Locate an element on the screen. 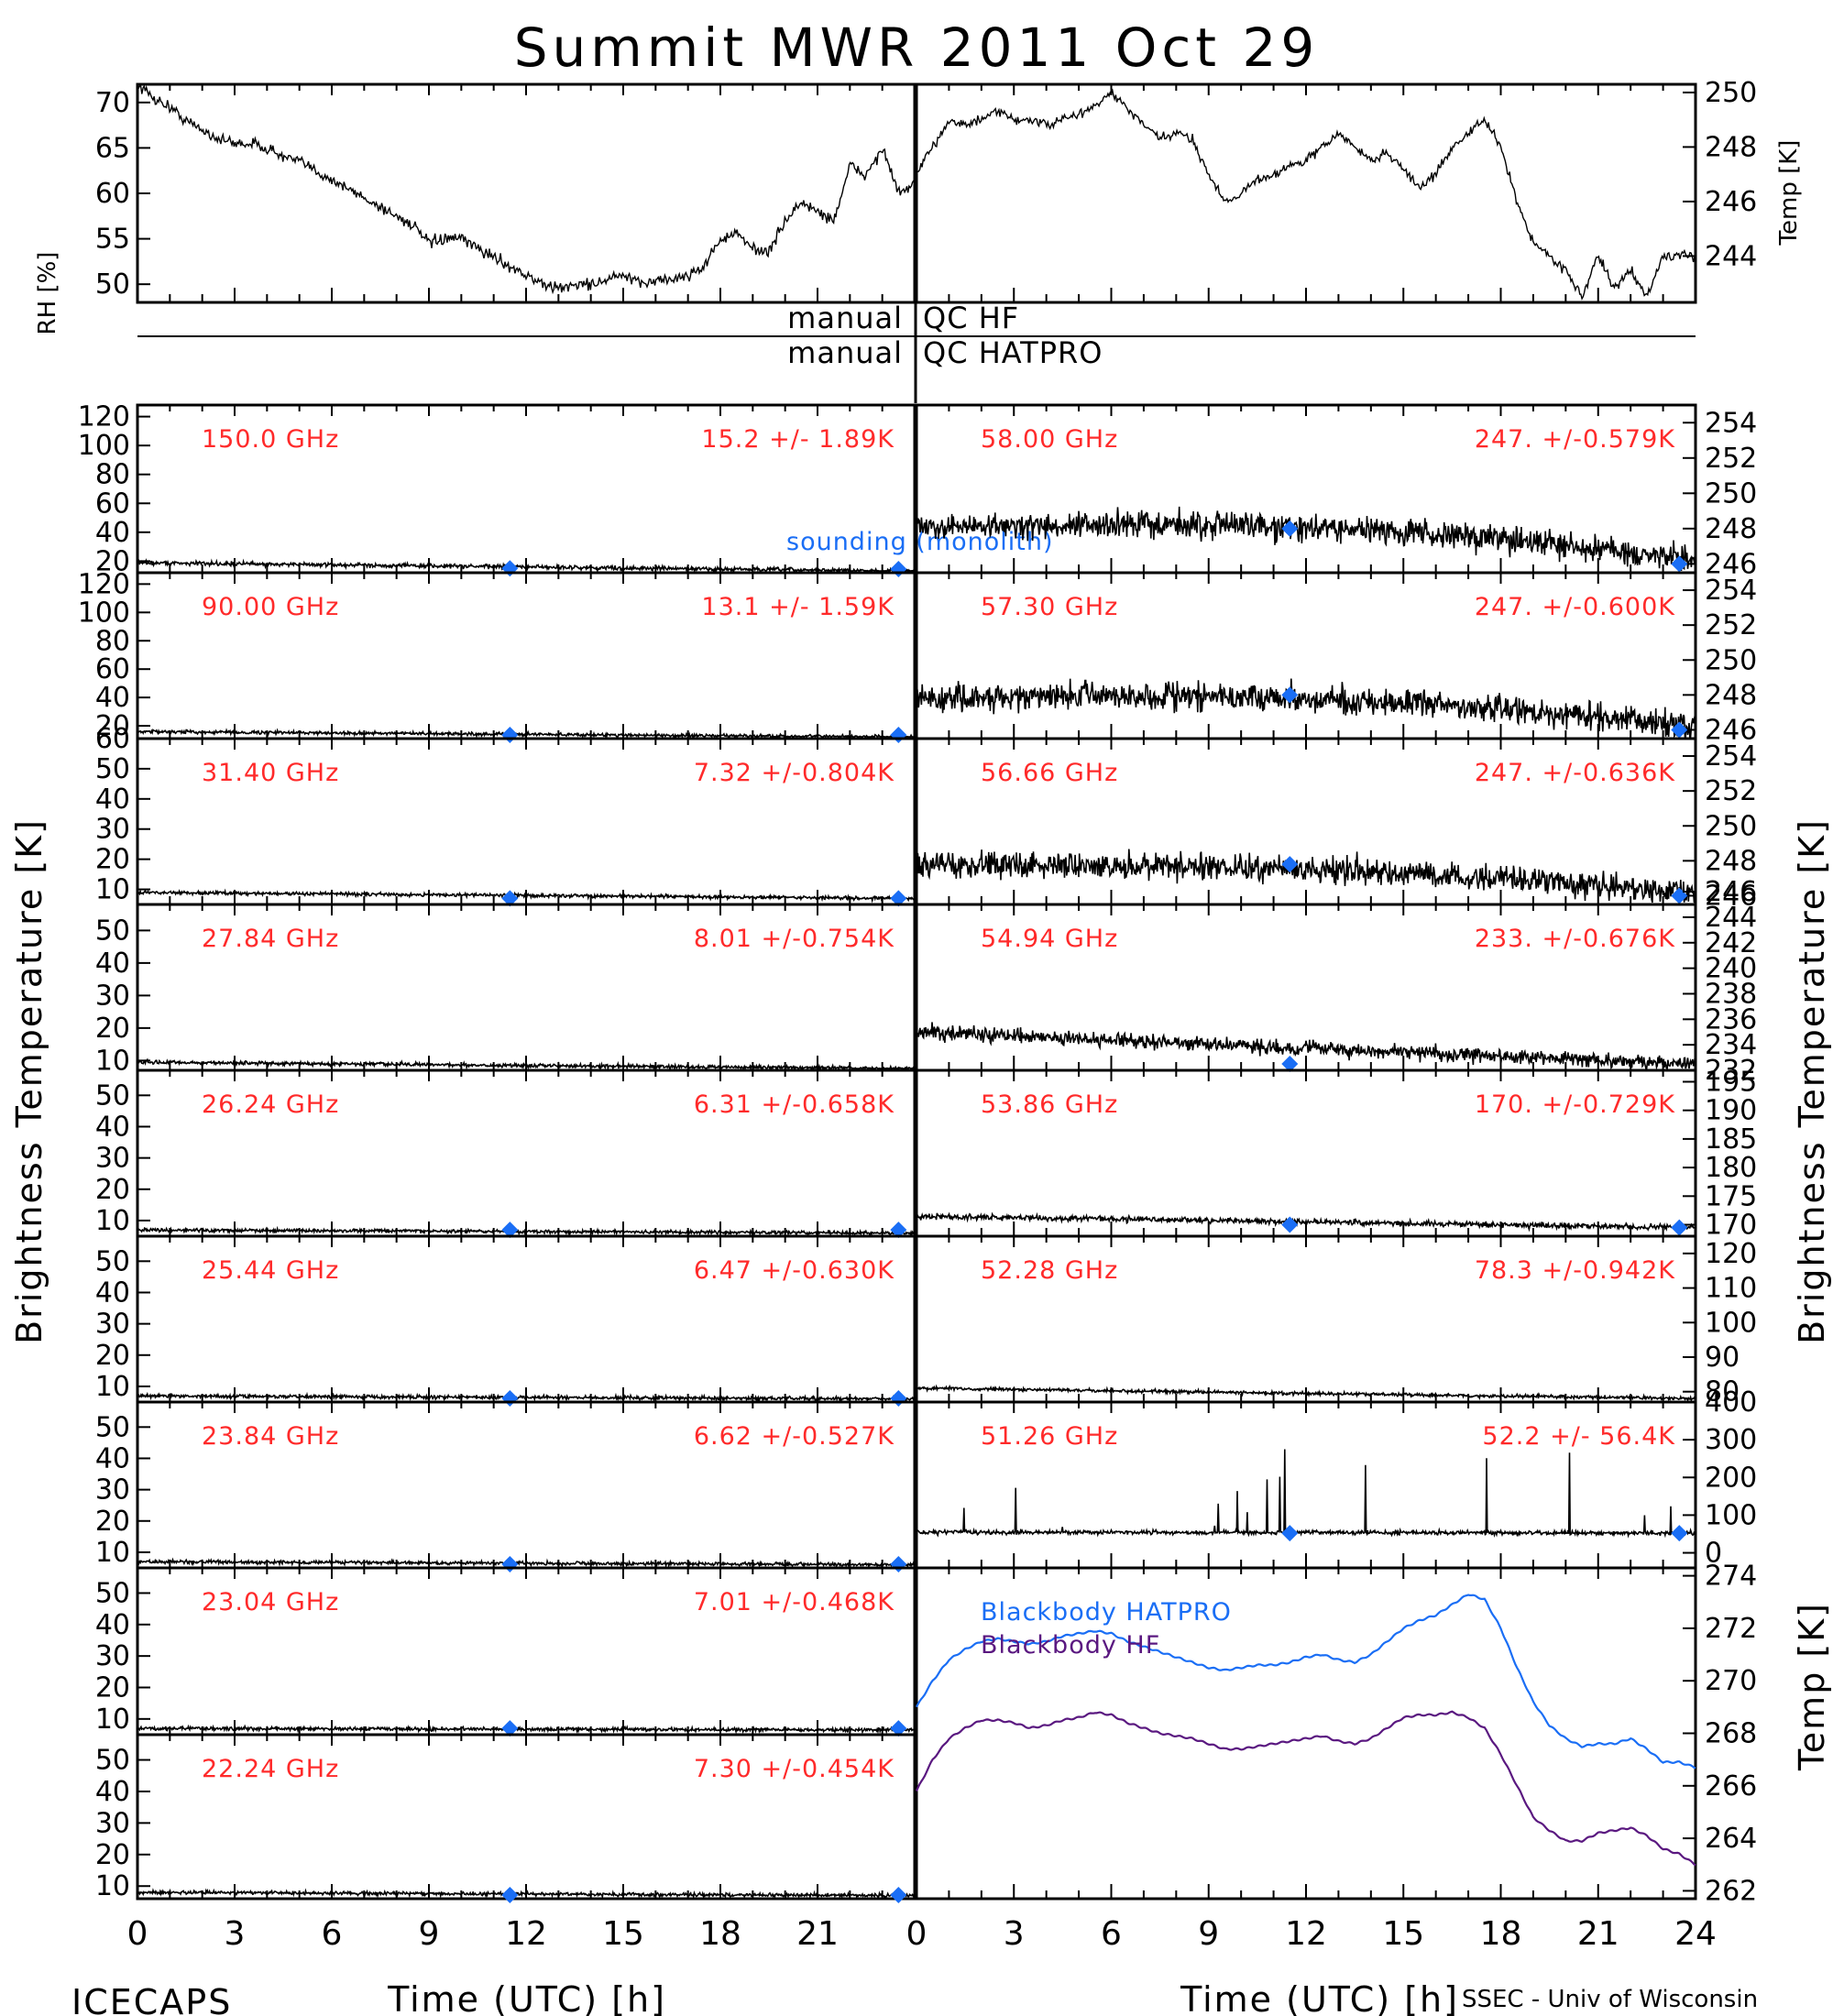 The image size is (1833, 2016). x-tick-label-right: 9 is located at coordinates (1208, 1934).